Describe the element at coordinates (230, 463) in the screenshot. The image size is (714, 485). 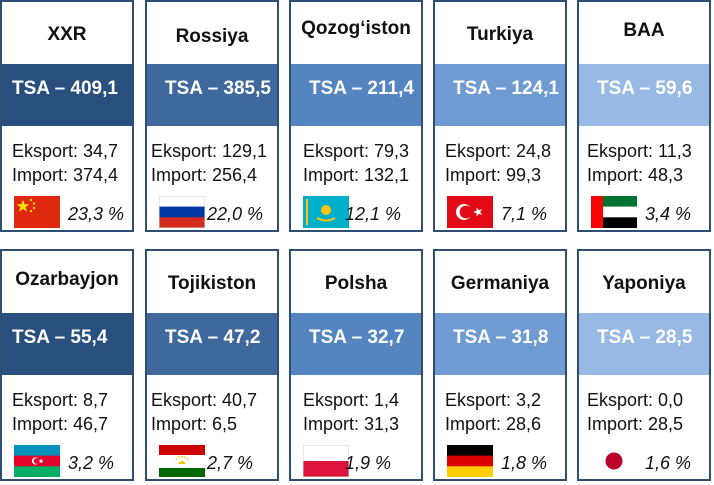
I see `share-percent: 2,7 %` at that location.